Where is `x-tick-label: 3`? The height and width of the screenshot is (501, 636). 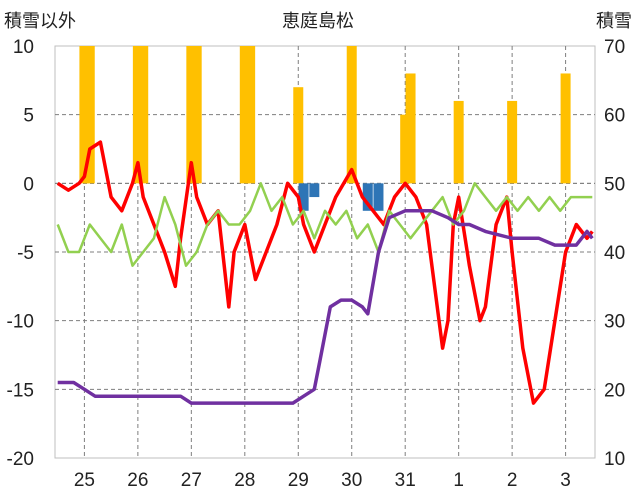
x-tick-label: 3 is located at coordinates (565, 480).